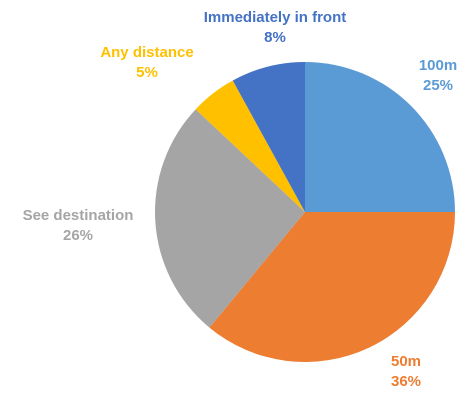  I want to click on pie-label-immediately-in-front: Immediately in front 8%, so click(275, 27).